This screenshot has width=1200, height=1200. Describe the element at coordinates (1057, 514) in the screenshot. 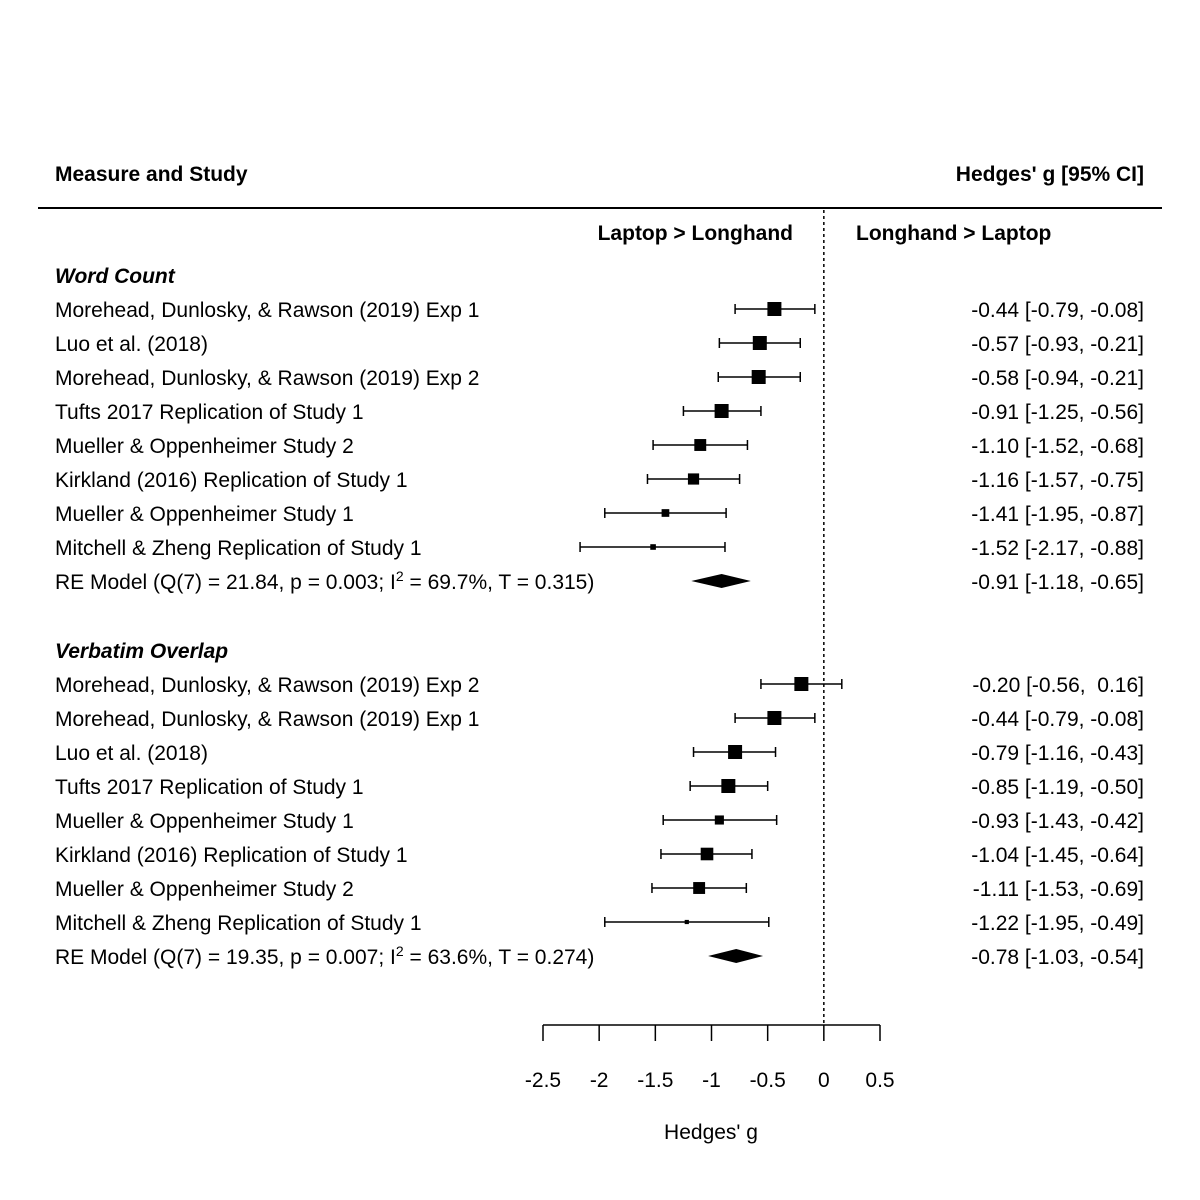

I see `study-ci-text: -1.41 [-1.95, -0.87]` at that location.